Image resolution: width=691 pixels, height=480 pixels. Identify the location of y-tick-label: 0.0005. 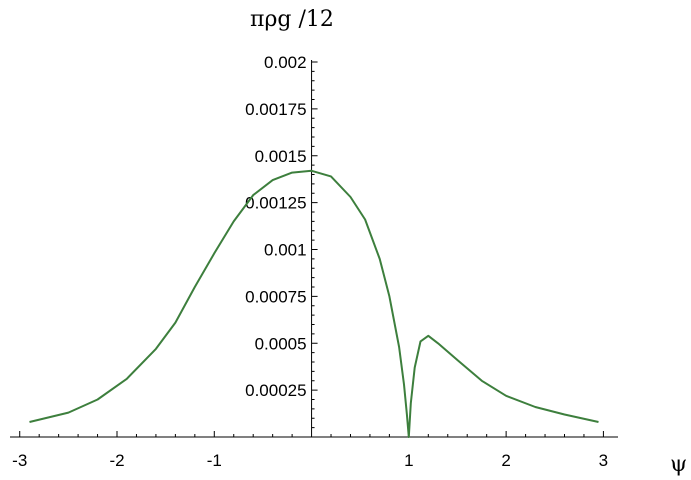
(281, 343).